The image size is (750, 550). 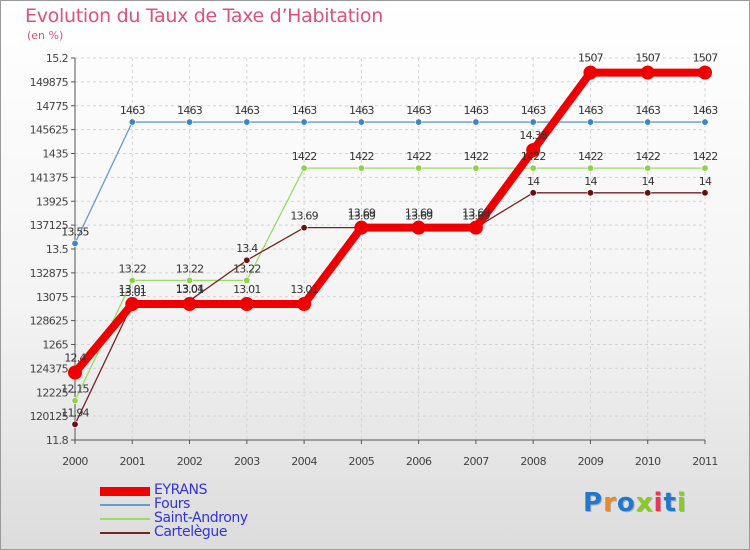 I want to click on y-tick-label: 1265, so click(x=55, y=345).